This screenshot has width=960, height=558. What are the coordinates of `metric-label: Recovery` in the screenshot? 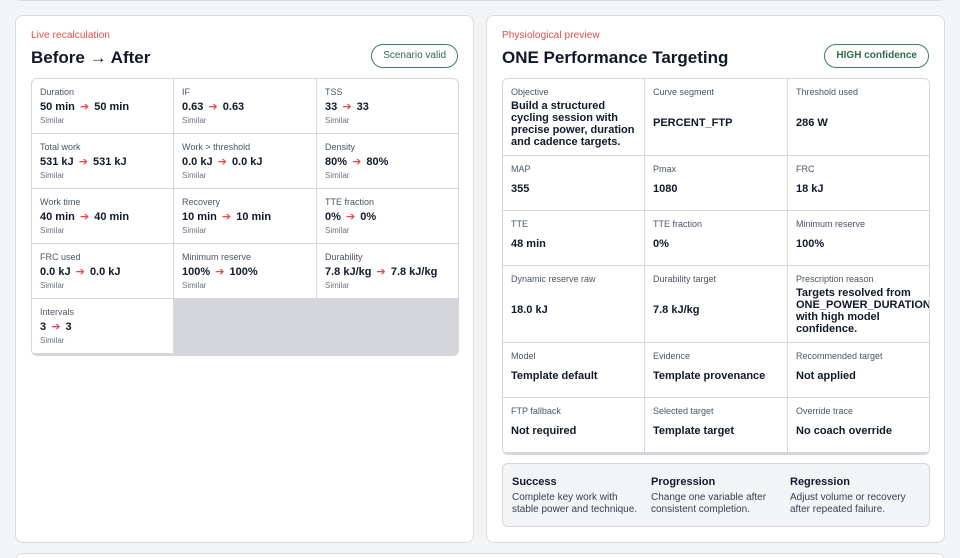 It's located at (201, 202).